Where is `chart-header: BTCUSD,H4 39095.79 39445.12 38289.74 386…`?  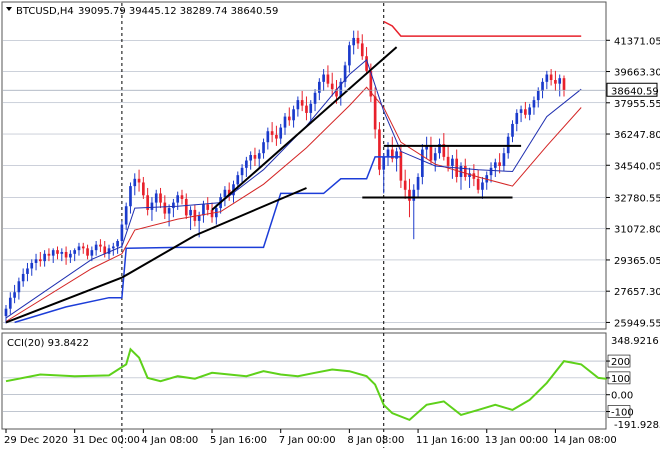
chart-header: BTCUSD,H4 39095.79 39445.12 38289.74 386… is located at coordinates (142, 11).